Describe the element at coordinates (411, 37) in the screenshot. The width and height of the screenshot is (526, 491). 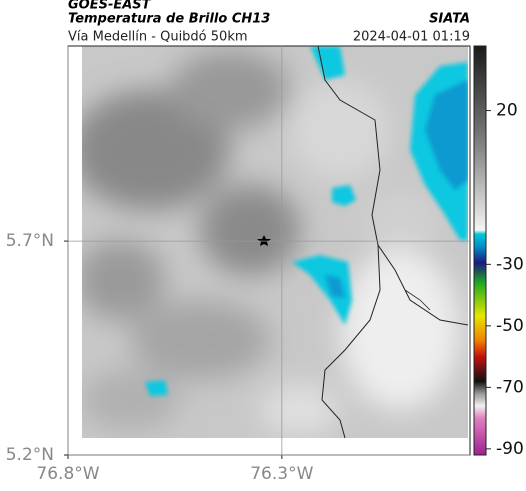
I see `datetime: 2024-04-01 01:19` at that location.